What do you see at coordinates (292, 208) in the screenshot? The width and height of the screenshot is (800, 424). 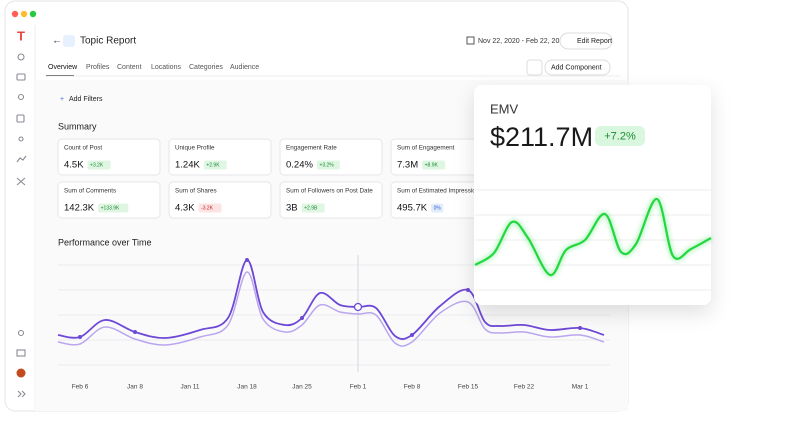 I see `metric-value: 3B` at bounding box center [292, 208].